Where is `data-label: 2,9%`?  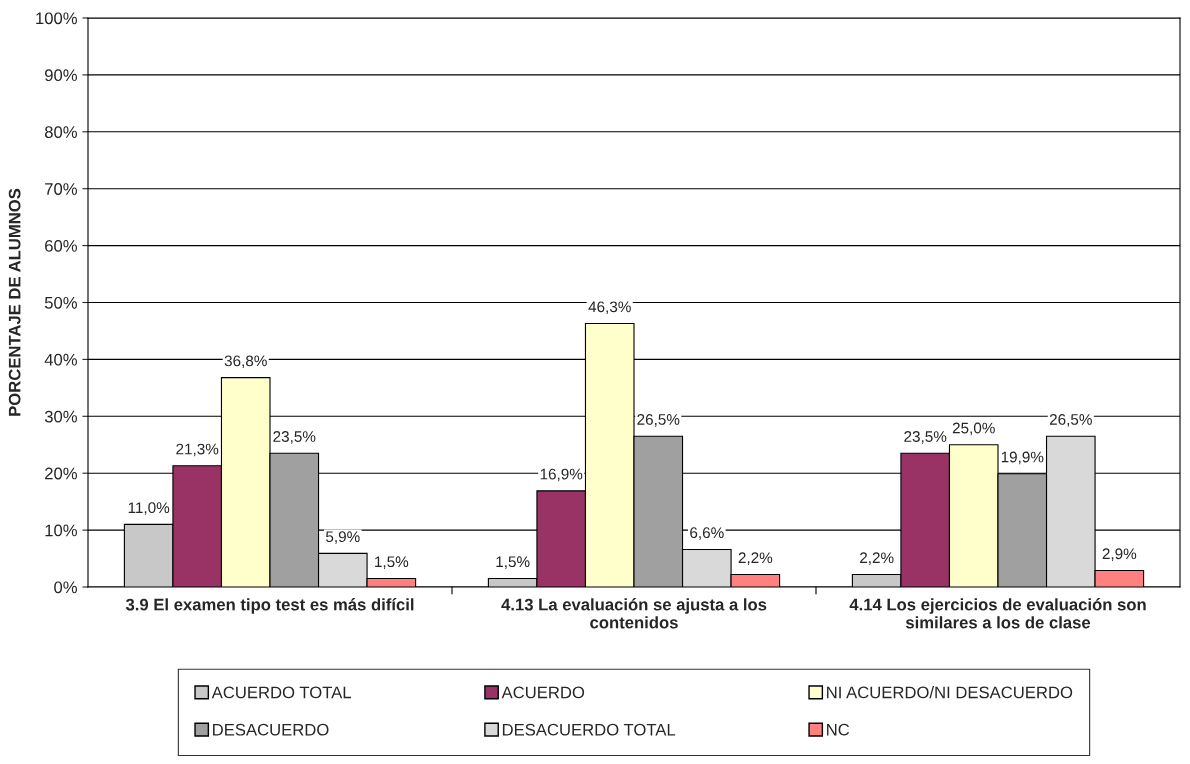
data-label: 2,9% is located at coordinates (1119, 554).